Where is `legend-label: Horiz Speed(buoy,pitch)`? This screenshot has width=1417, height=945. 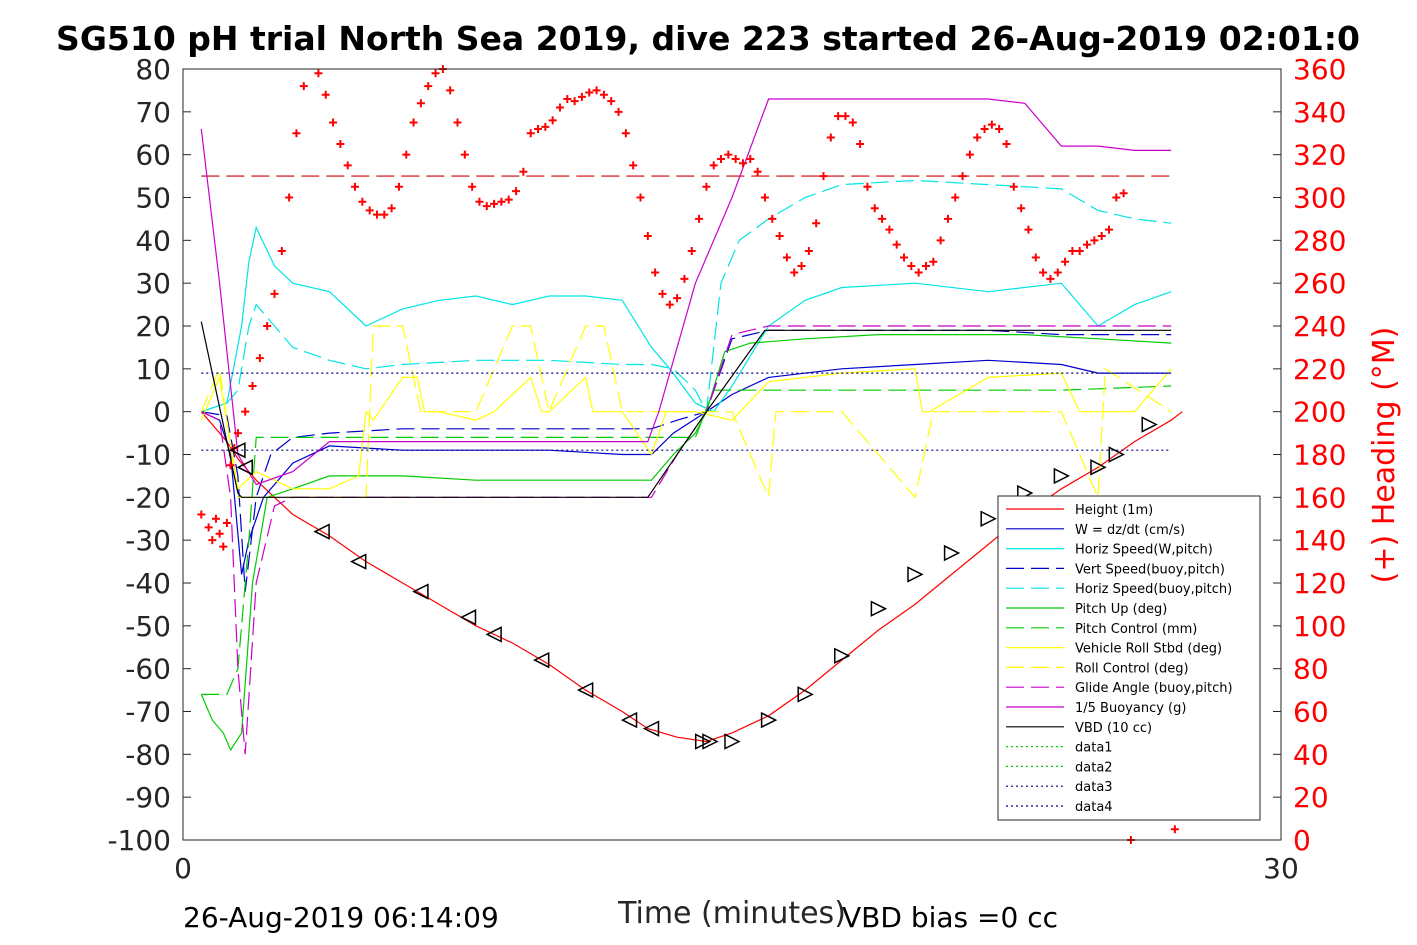 legend-label: Horiz Speed(buoy,pitch) is located at coordinates (1153, 589).